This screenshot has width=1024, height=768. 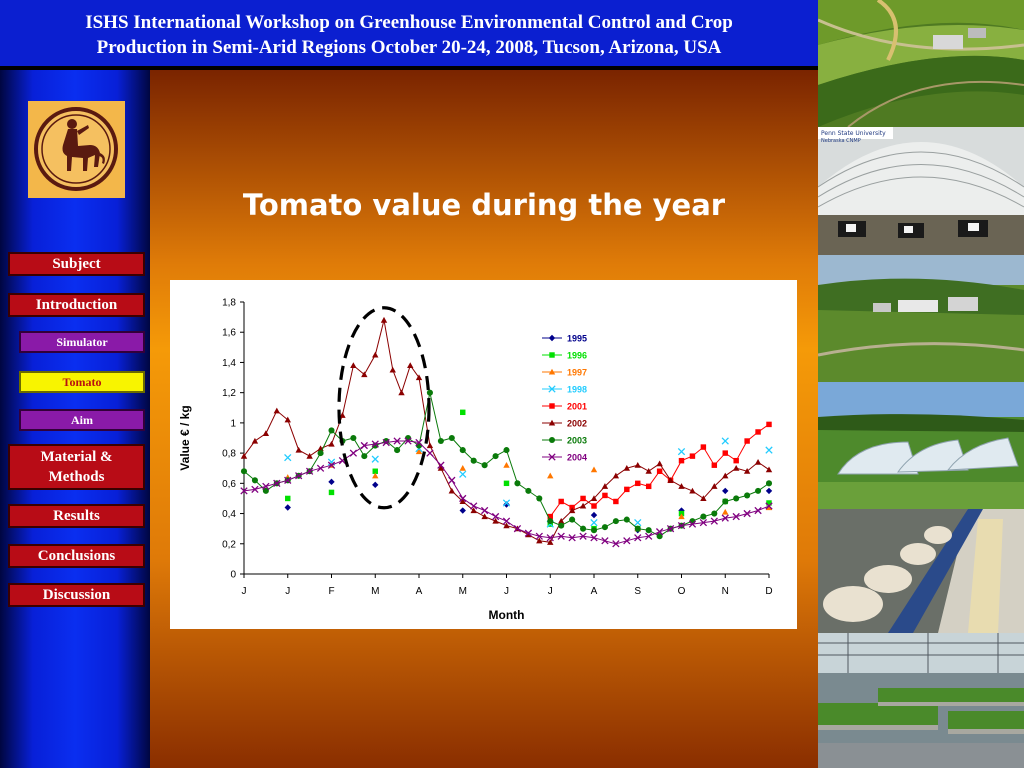 What do you see at coordinates (577, 339) in the screenshot?
I see `legend-label: 1995` at bounding box center [577, 339].